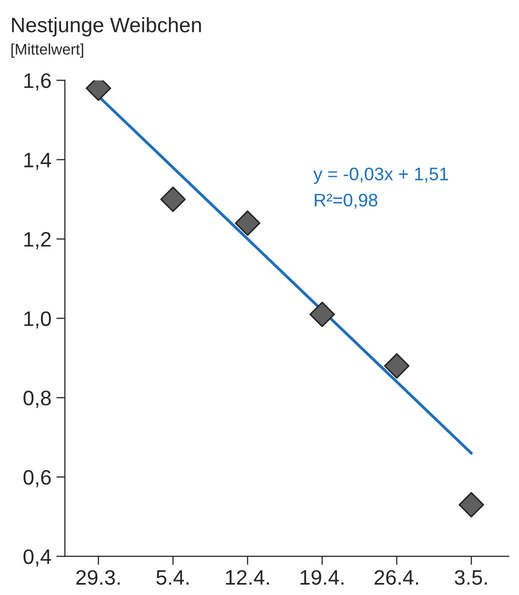  Describe the element at coordinates (37, 399) in the screenshot. I see `y-tick-label: 0,8` at that location.